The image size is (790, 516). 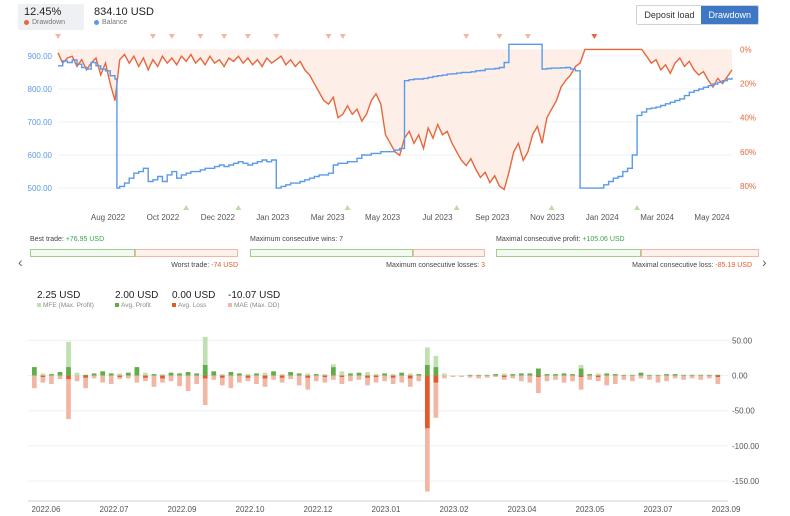 What do you see at coordinates (47, 239) in the screenshot?
I see `best-trade-label: Best trade:` at bounding box center [47, 239].